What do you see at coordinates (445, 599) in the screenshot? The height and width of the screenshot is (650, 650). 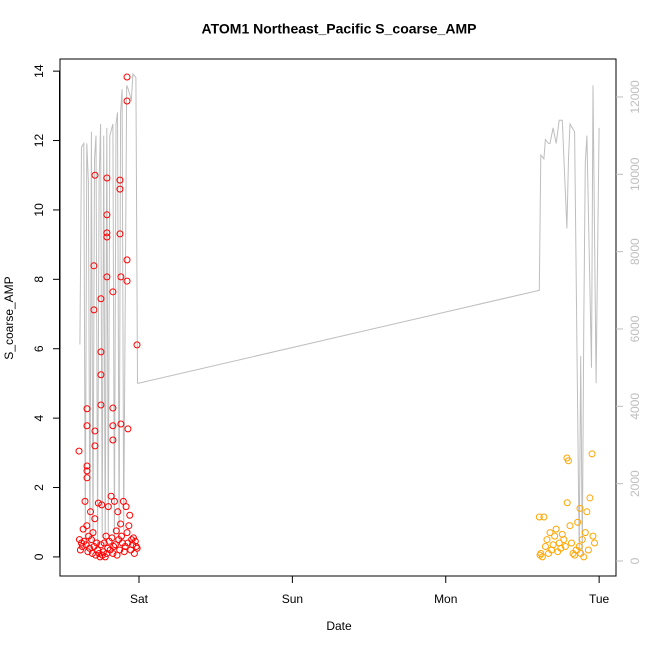 I see `x-tick-label: Mon` at bounding box center [445, 599].